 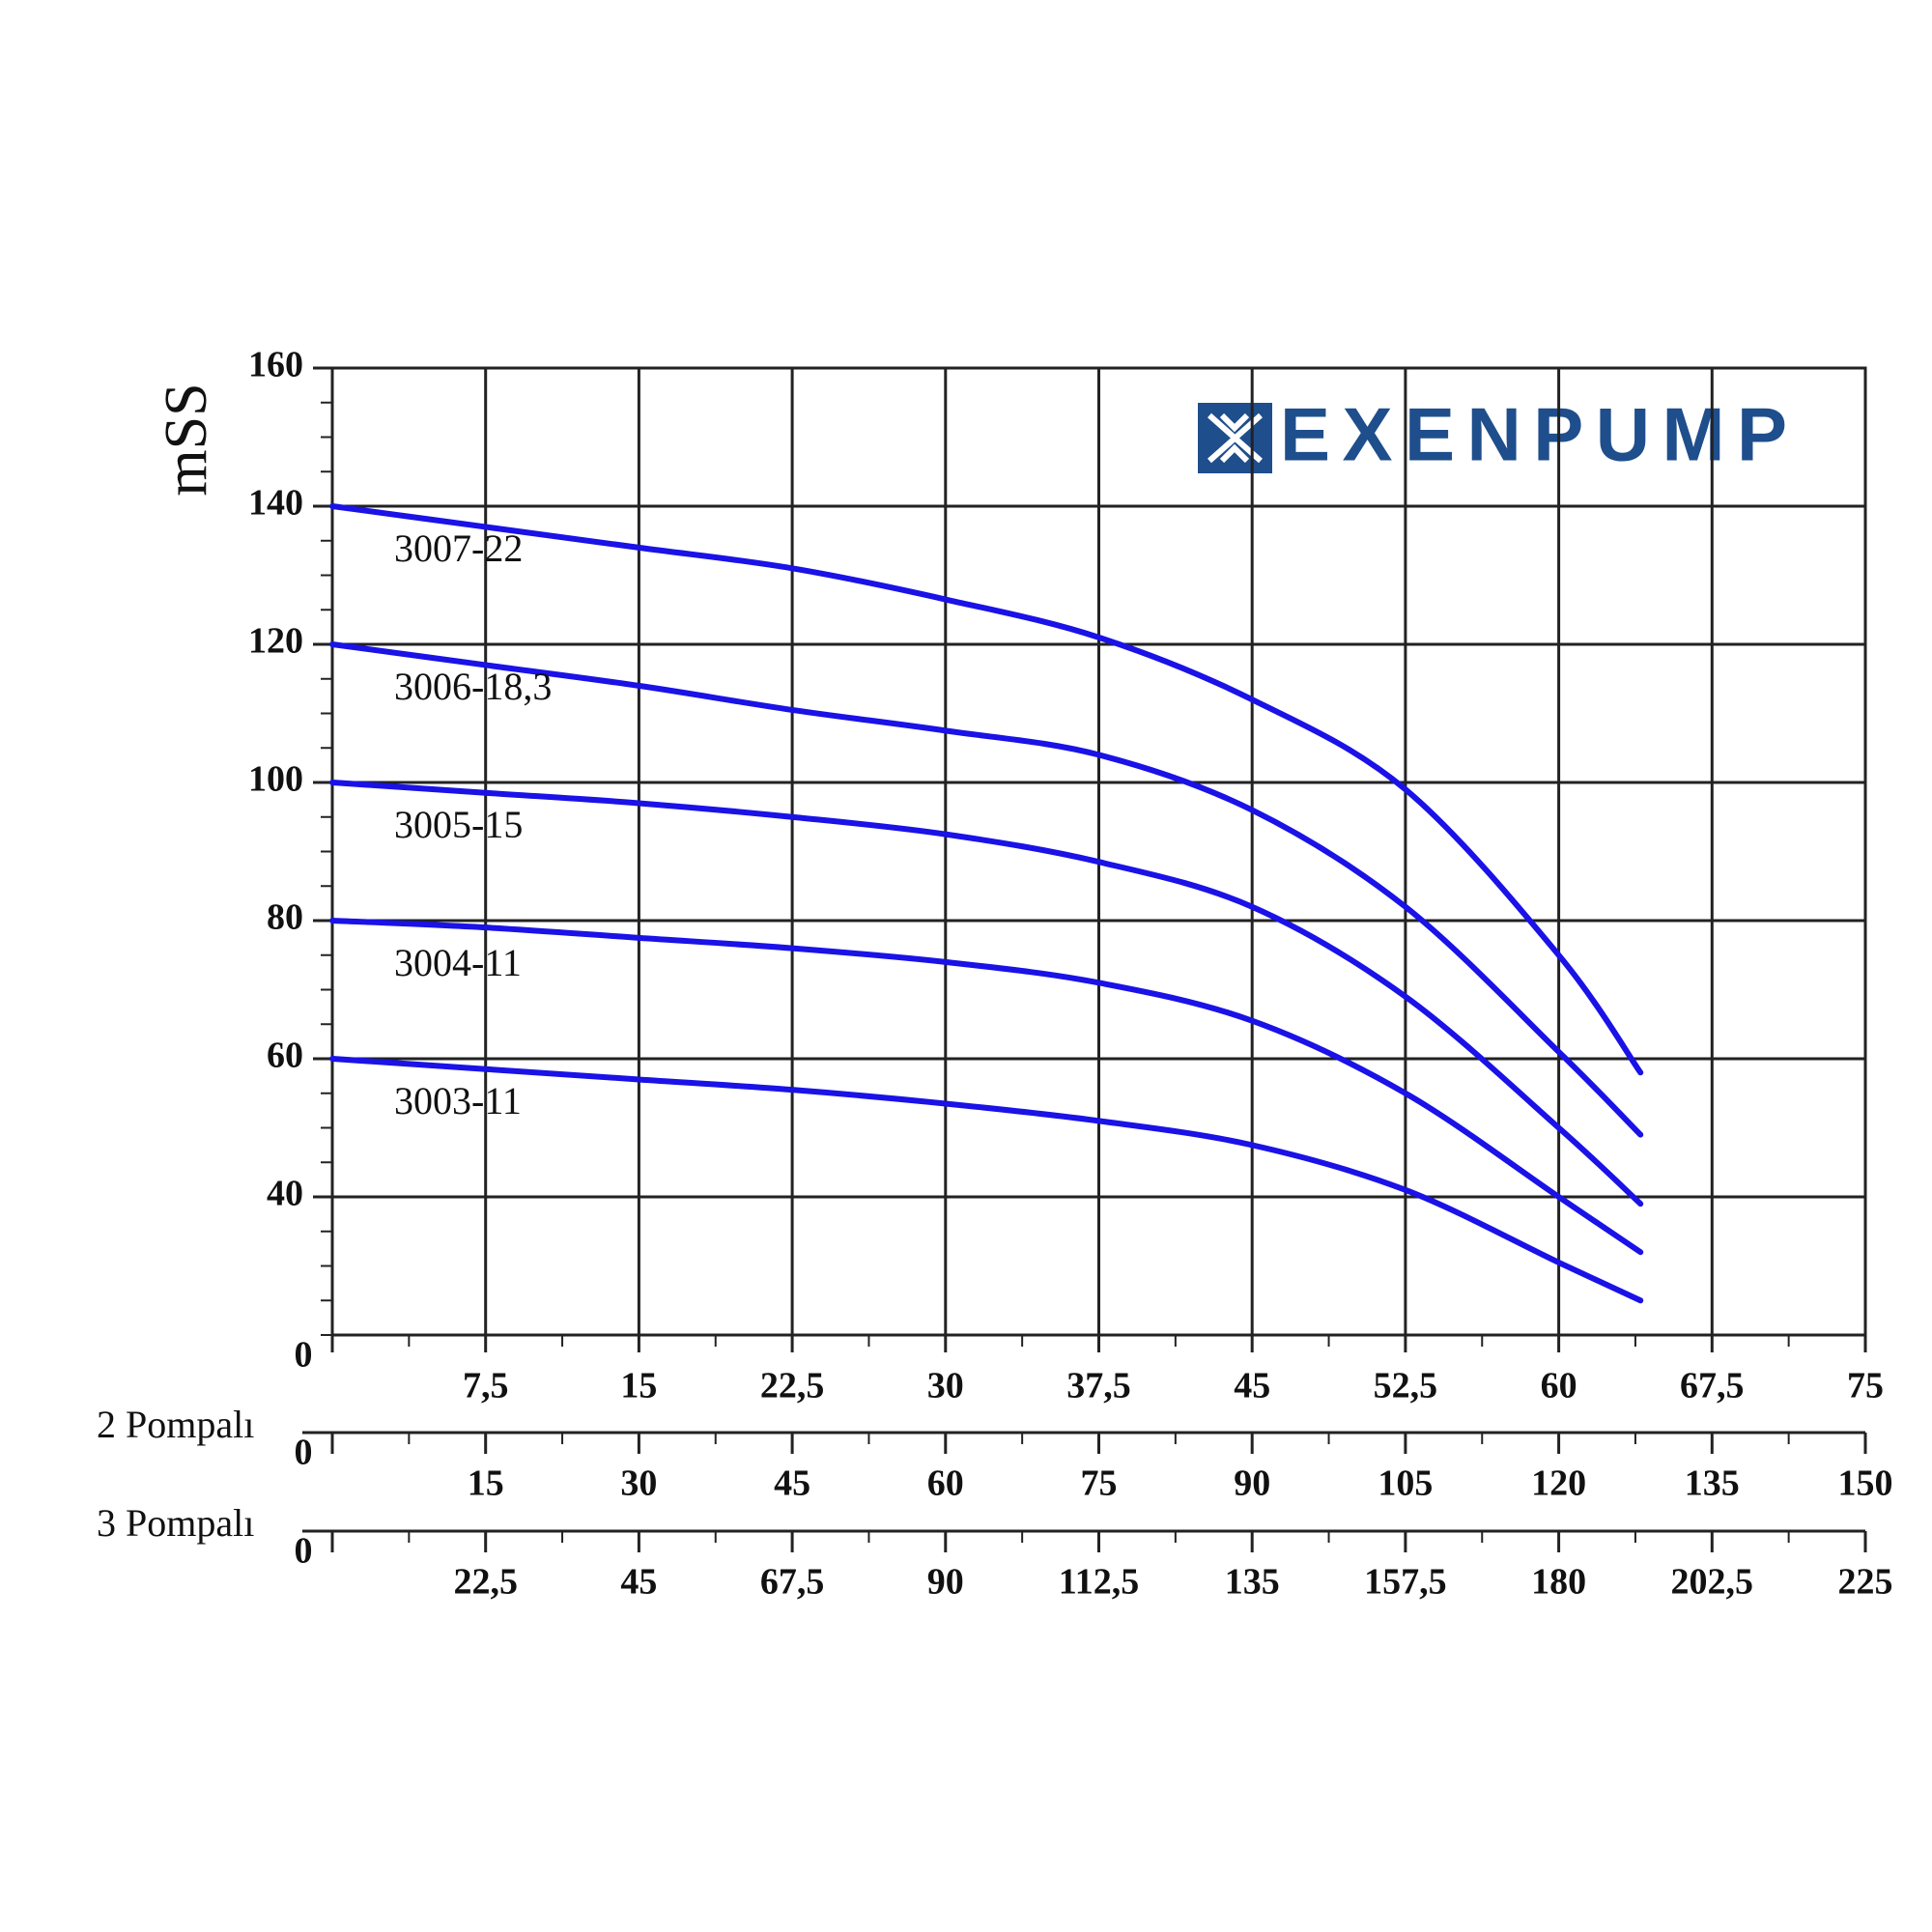 What do you see at coordinates (1558, 1483) in the screenshot?
I see `secondary-tick-label: 120` at bounding box center [1558, 1483].